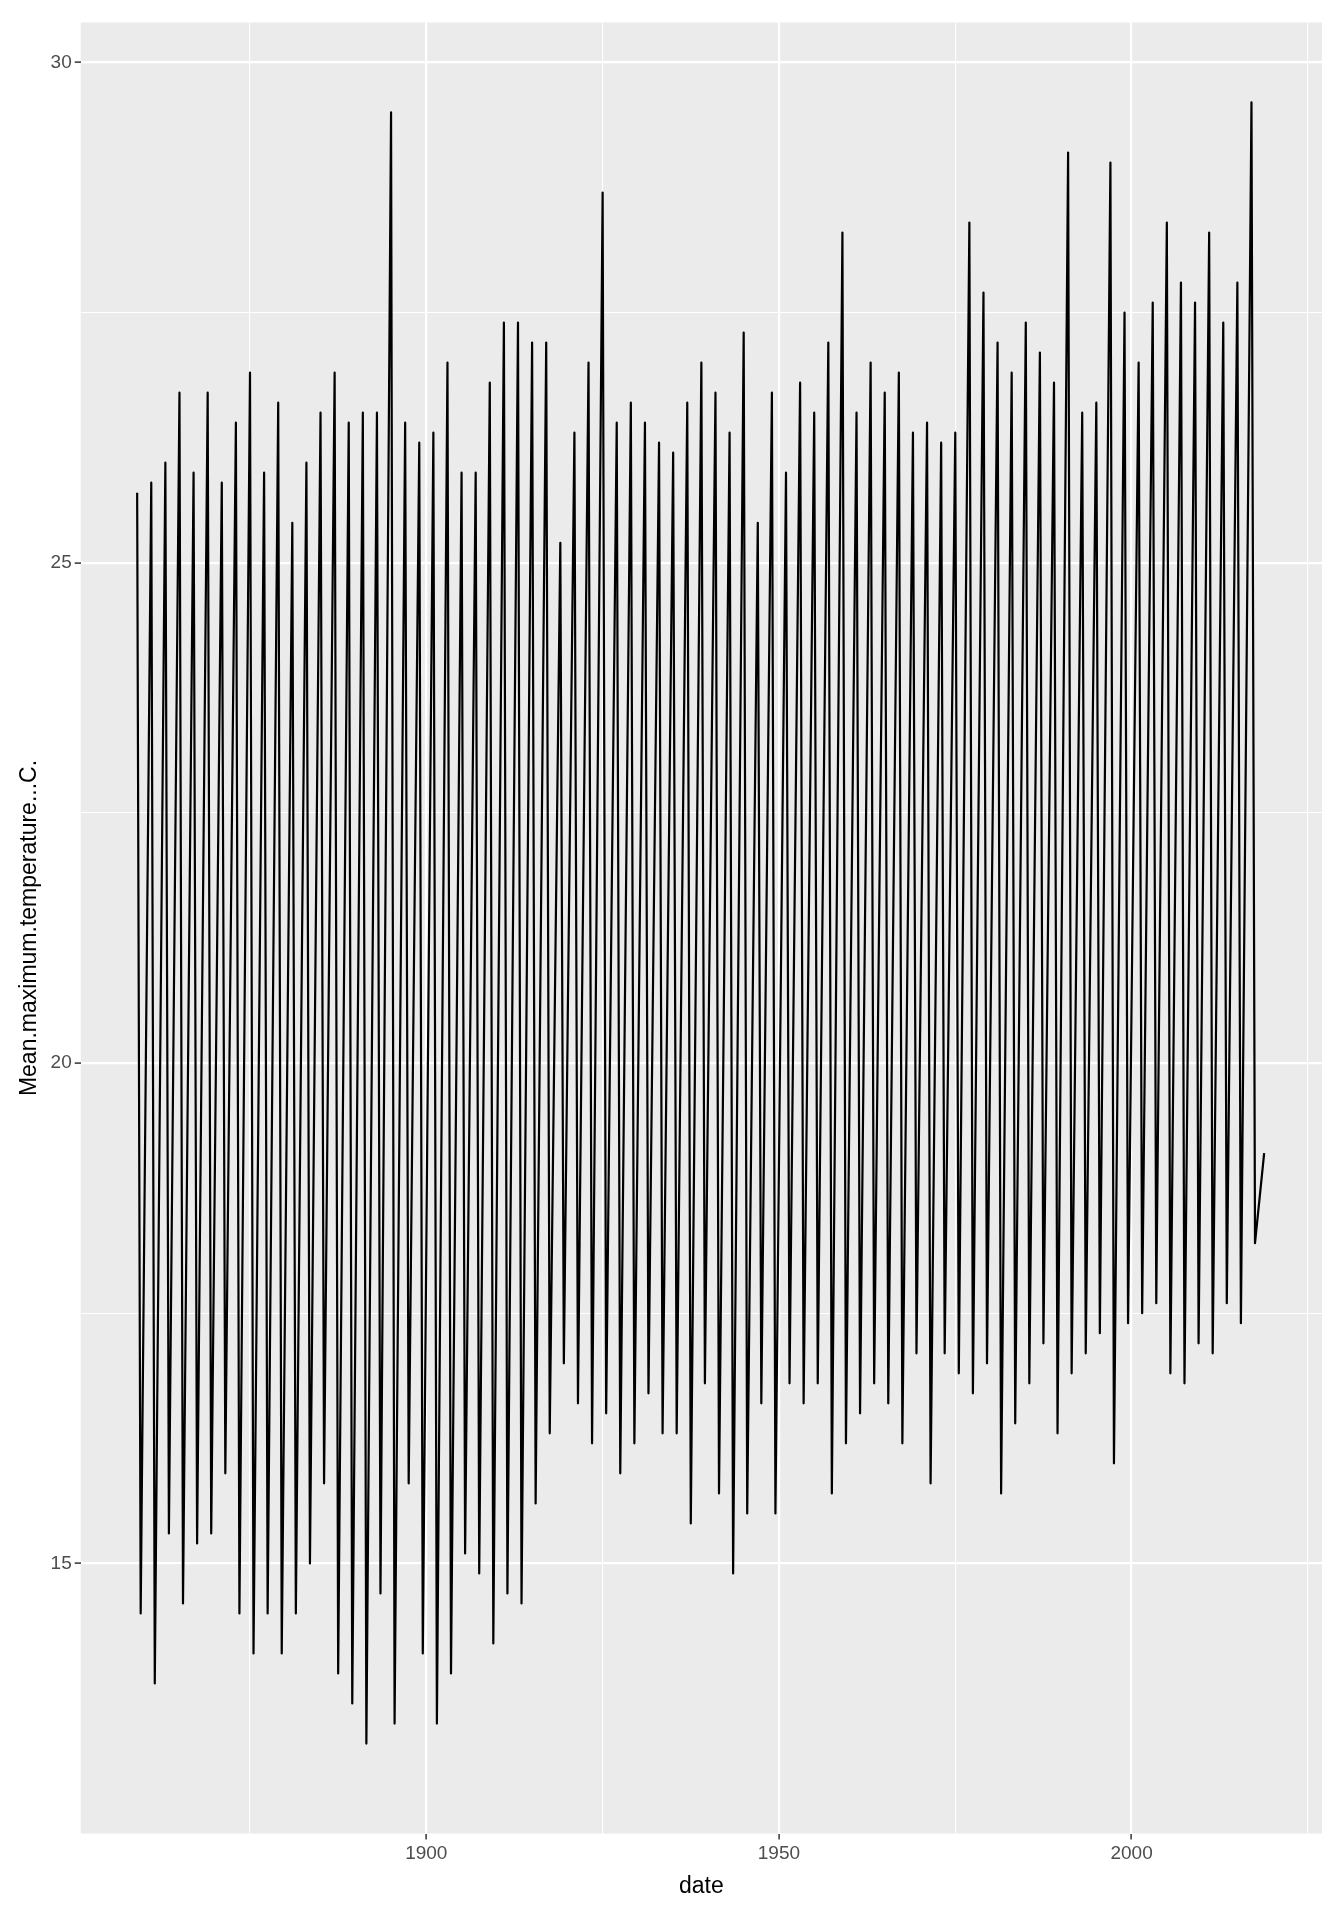 This screenshot has height=1920, width=1344. What do you see at coordinates (28, 928) in the screenshot?
I see `y-axis-title: Mean.maximum.temperature...C.` at bounding box center [28, 928].